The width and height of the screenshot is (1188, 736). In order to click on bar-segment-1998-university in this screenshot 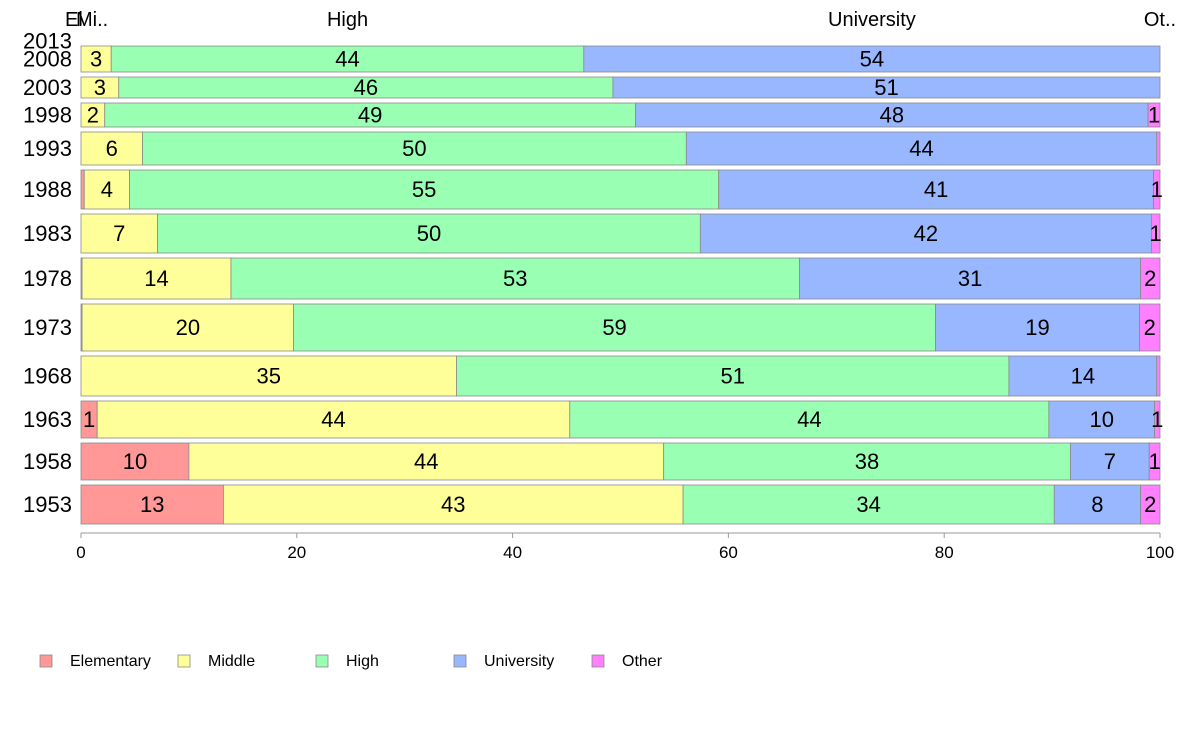, I will do `click(892, 115)`.